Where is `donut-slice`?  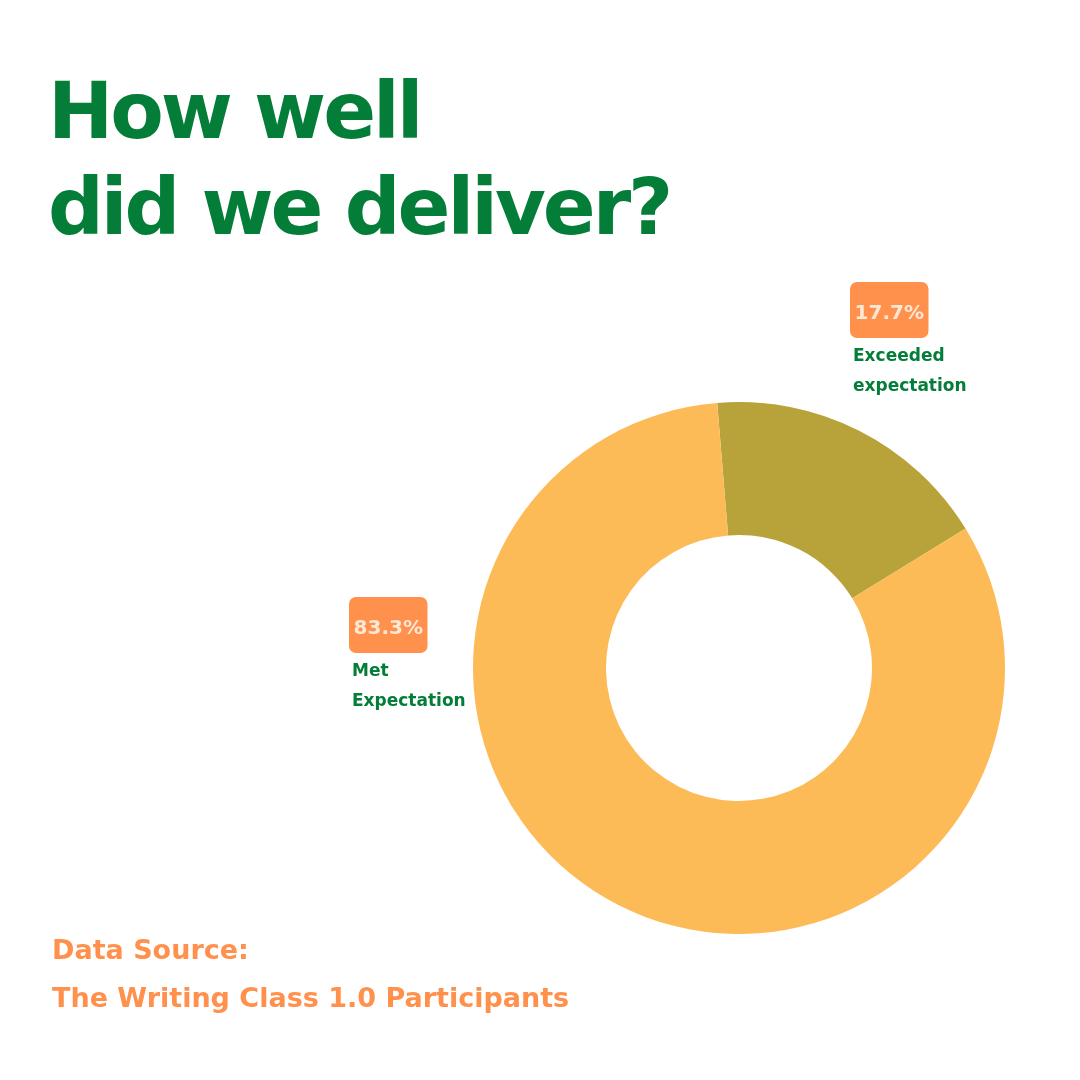
donut-slice is located at coordinates (841, 500).